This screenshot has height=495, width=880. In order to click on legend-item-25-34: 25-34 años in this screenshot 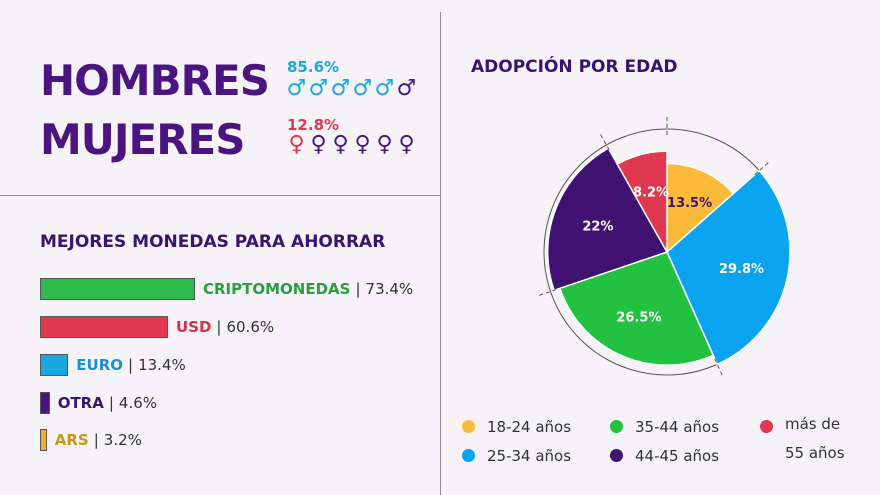, I will do `click(516, 456)`.